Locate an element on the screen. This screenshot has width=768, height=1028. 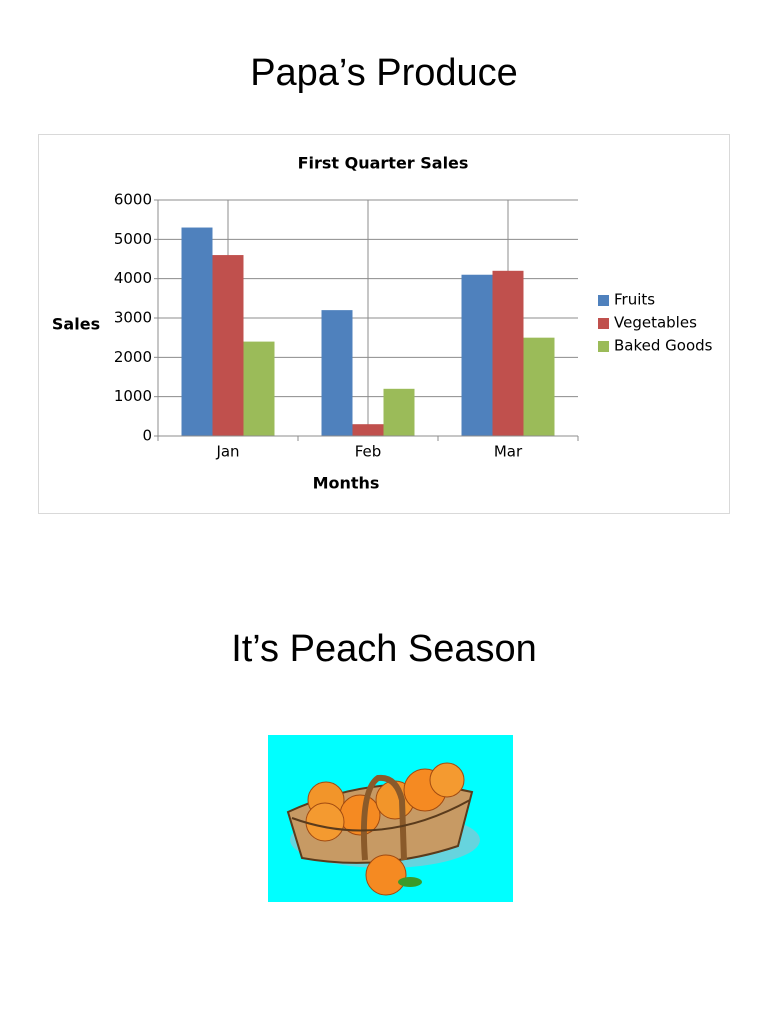
legend-label: Fruits is located at coordinates (634, 300).